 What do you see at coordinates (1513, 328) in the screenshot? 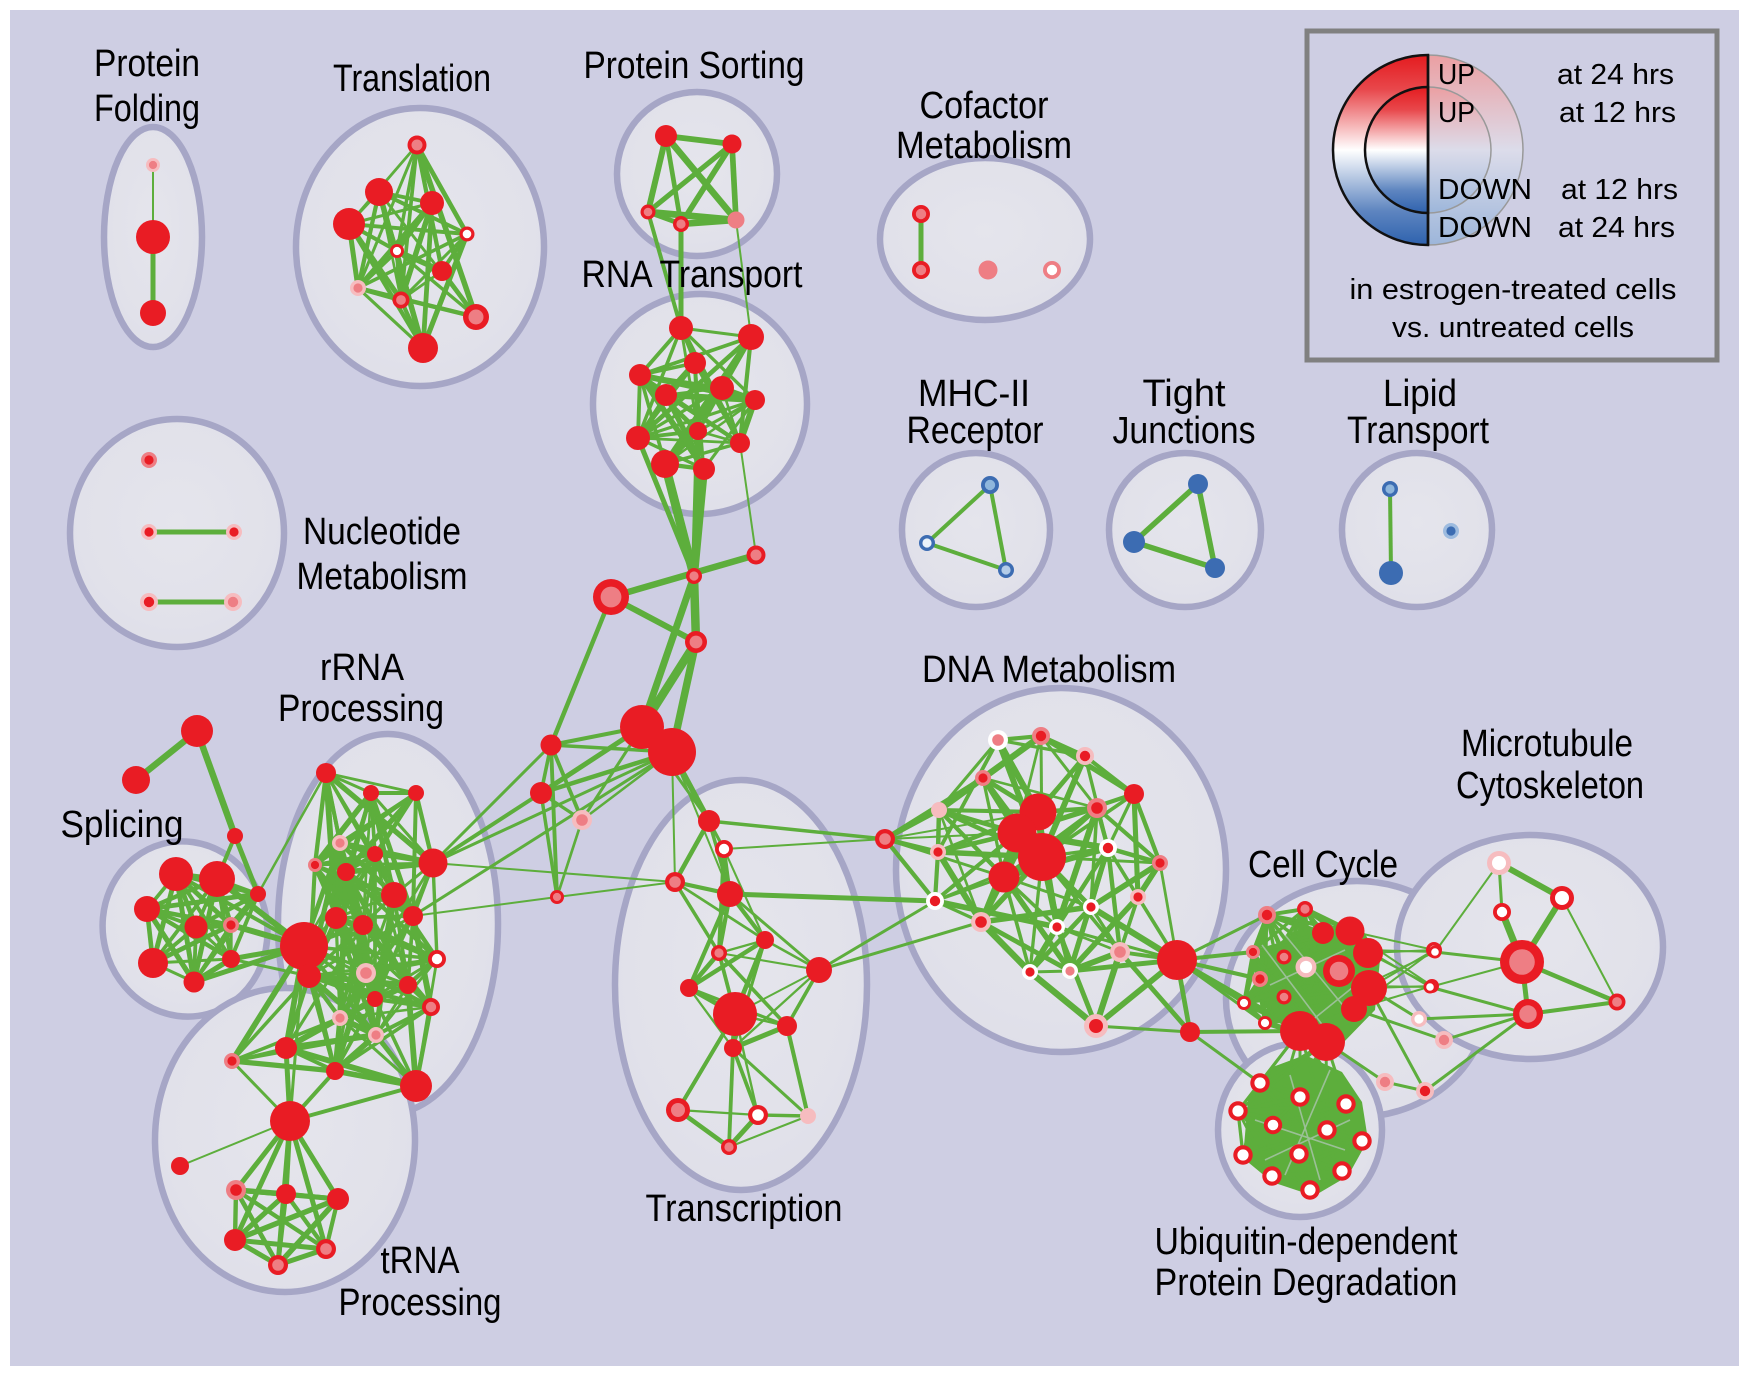
I see `svg-text: vs. untreated cells` at bounding box center [1513, 328].